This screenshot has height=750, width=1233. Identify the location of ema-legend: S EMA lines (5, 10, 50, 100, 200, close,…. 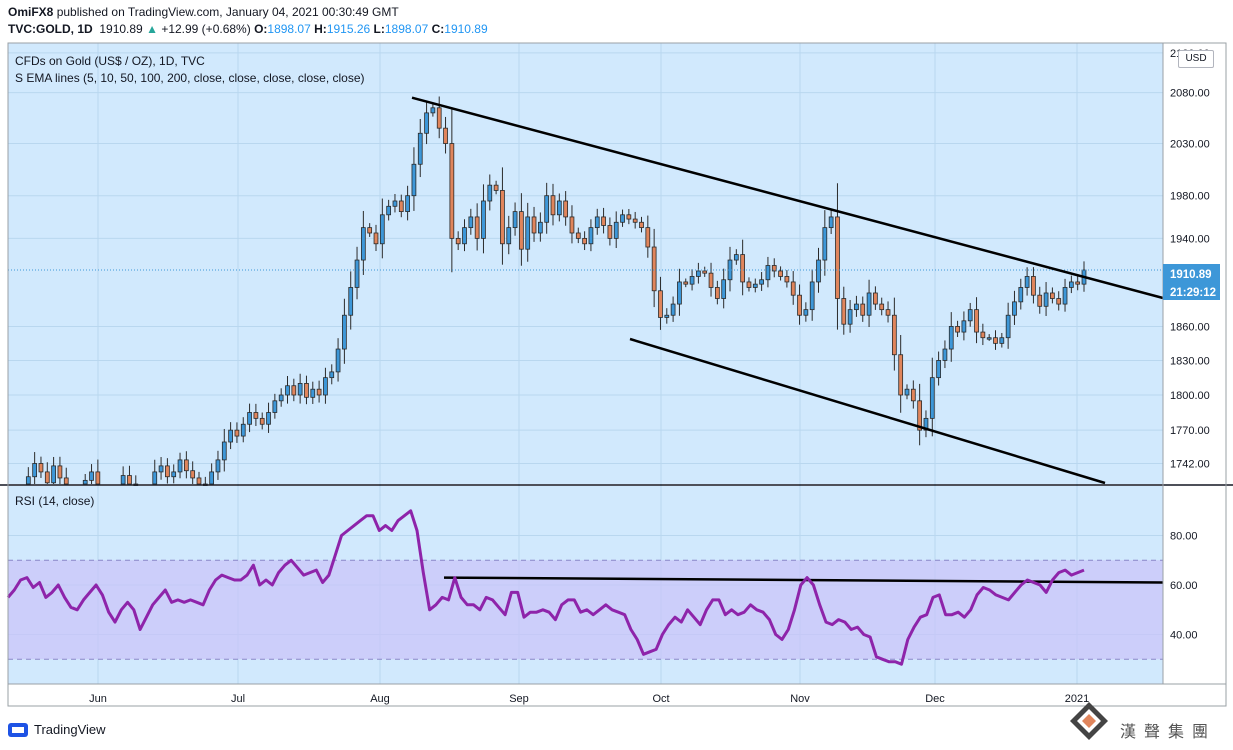
(190, 78).